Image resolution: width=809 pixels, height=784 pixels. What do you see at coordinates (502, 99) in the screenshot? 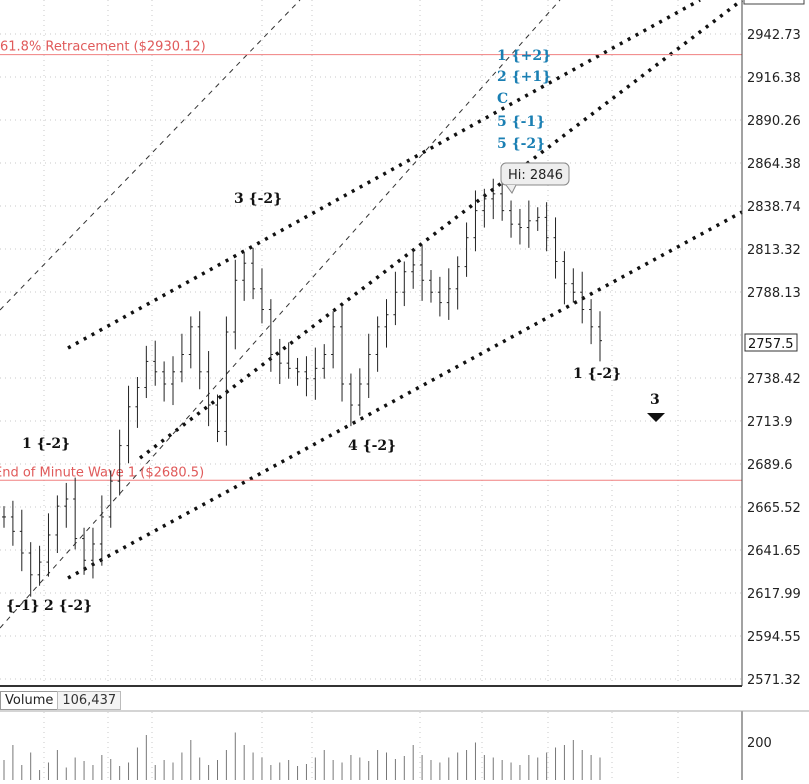
I see `projection-label: C` at bounding box center [502, 99].